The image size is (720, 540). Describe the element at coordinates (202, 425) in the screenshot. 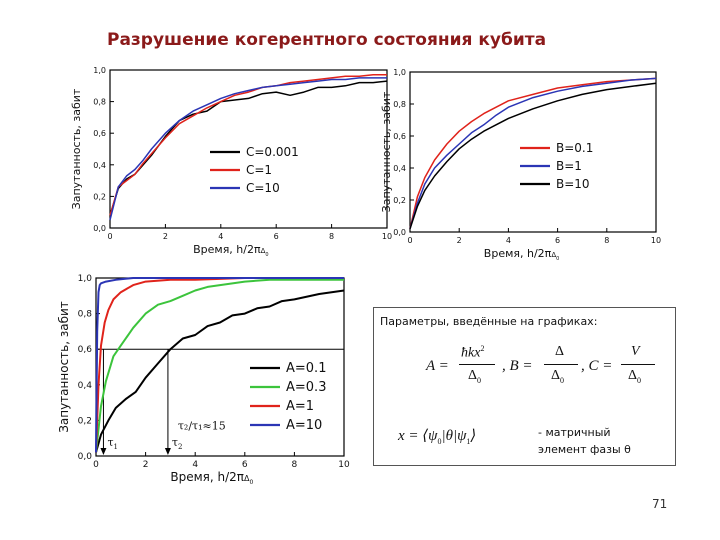

I see `tau-ratio-label: τ₂/τ₁≈15` at that location.